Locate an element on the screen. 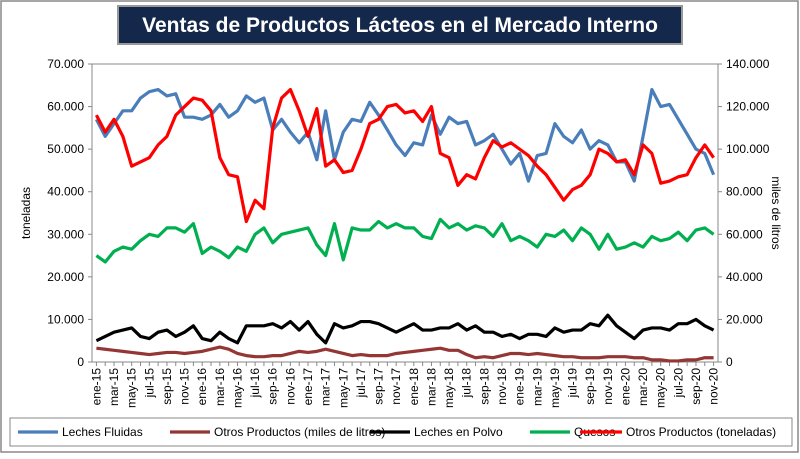  title-box is located at coordinates (400, 25).